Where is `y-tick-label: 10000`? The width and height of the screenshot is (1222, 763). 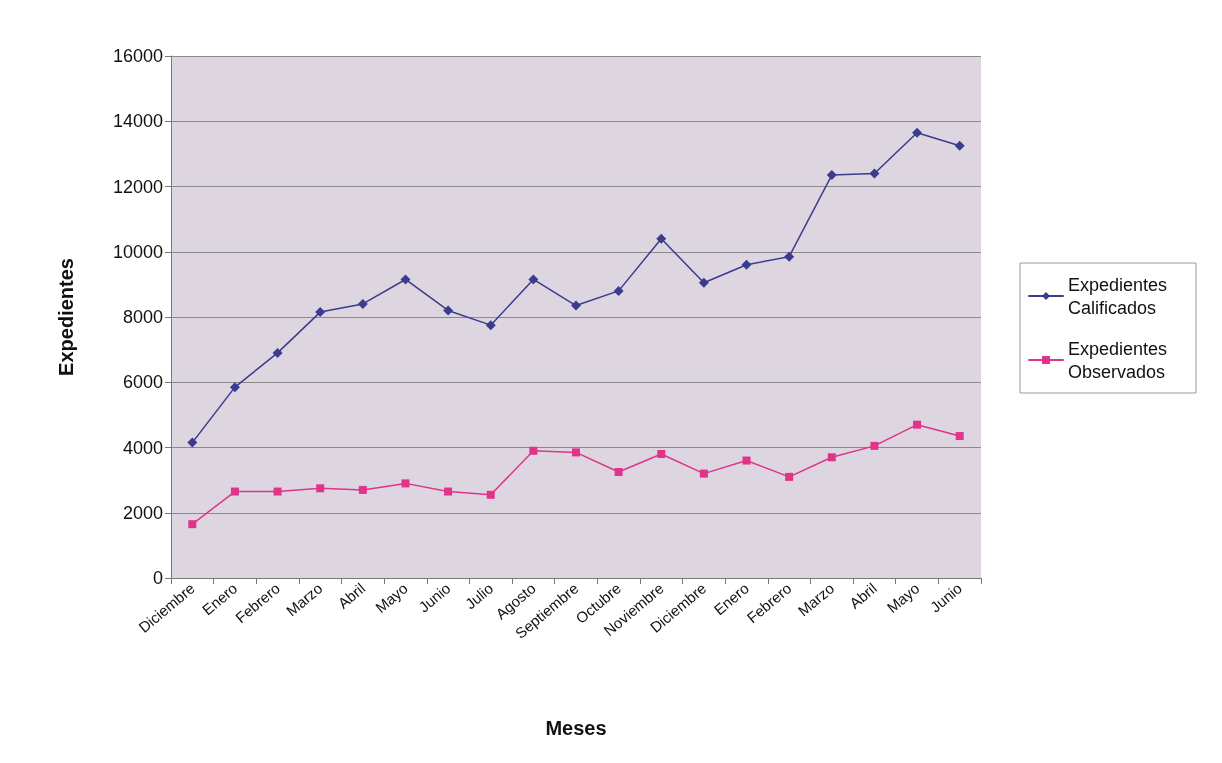 y-tick-label: 10000 is located at coordinates (137, 251).